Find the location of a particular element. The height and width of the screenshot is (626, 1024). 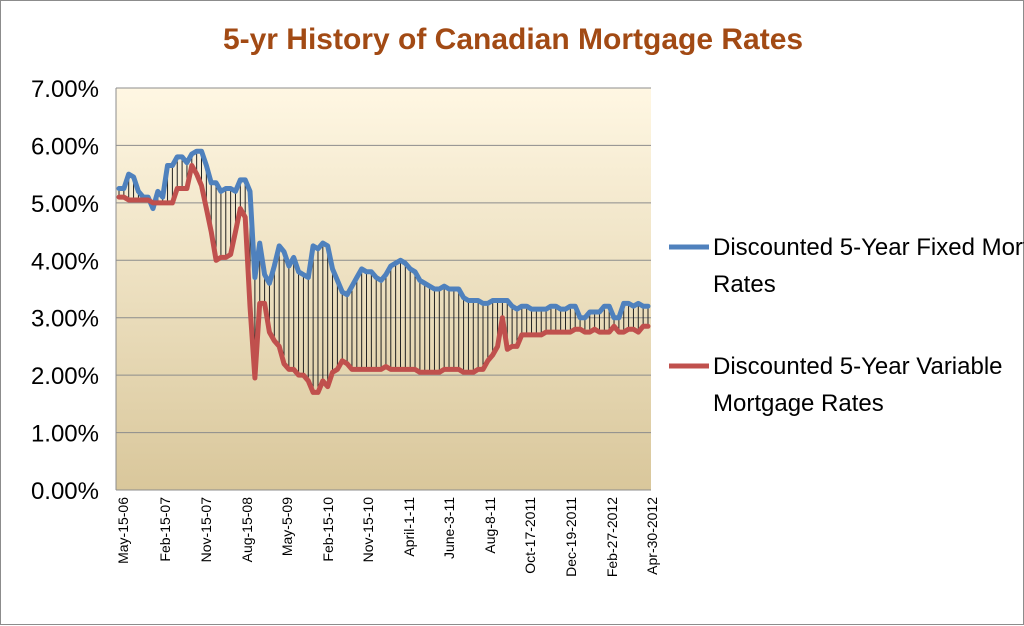

x-tick-label: Aug-8-11 is located at coordinates (490, 525).